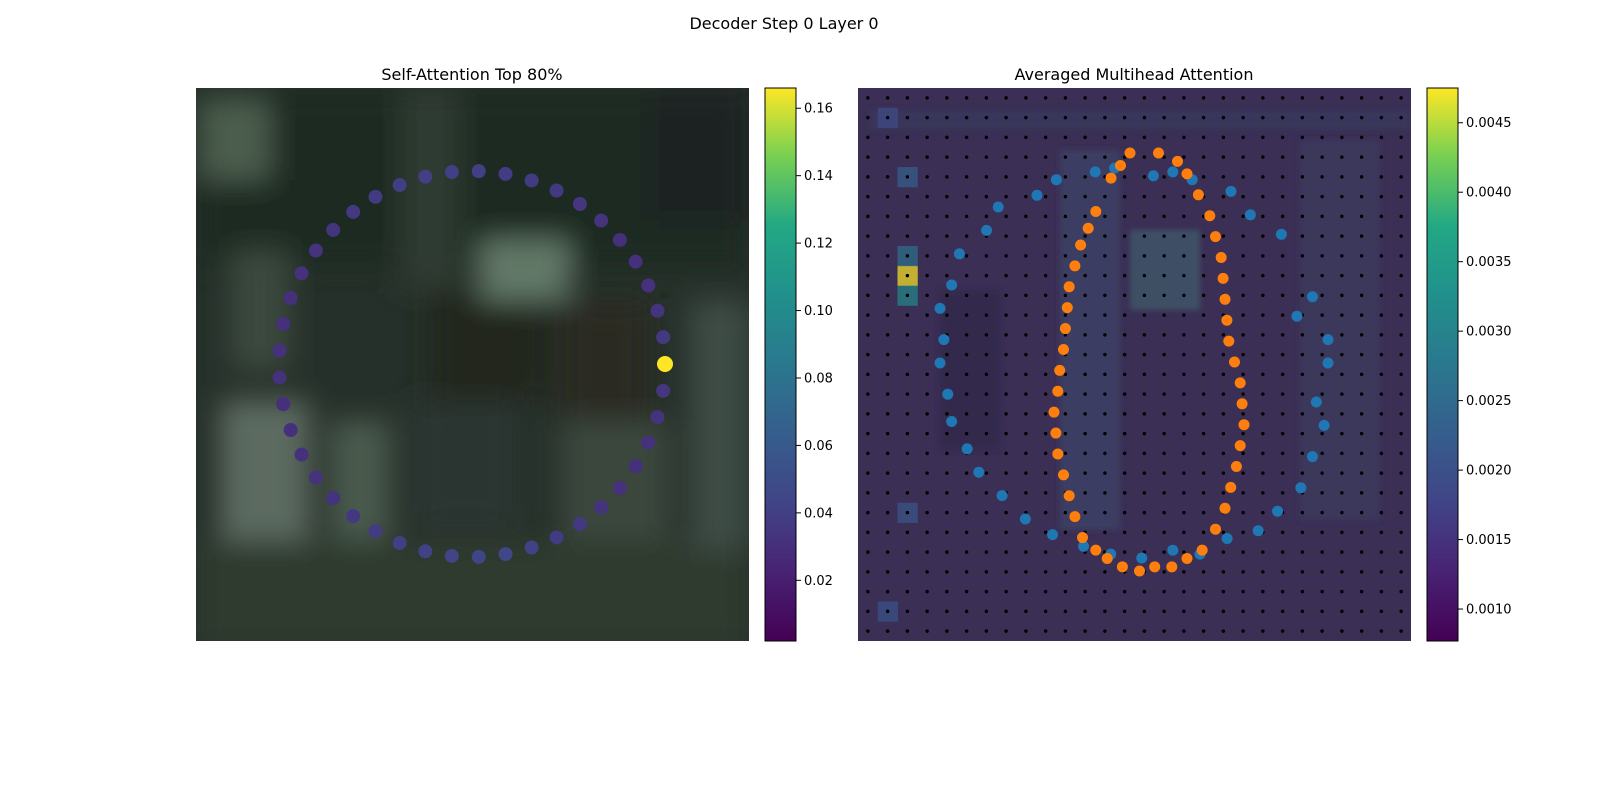 This screenshot has height=800, width=1600. I want to click on panel2-points, so click(1134, 362).